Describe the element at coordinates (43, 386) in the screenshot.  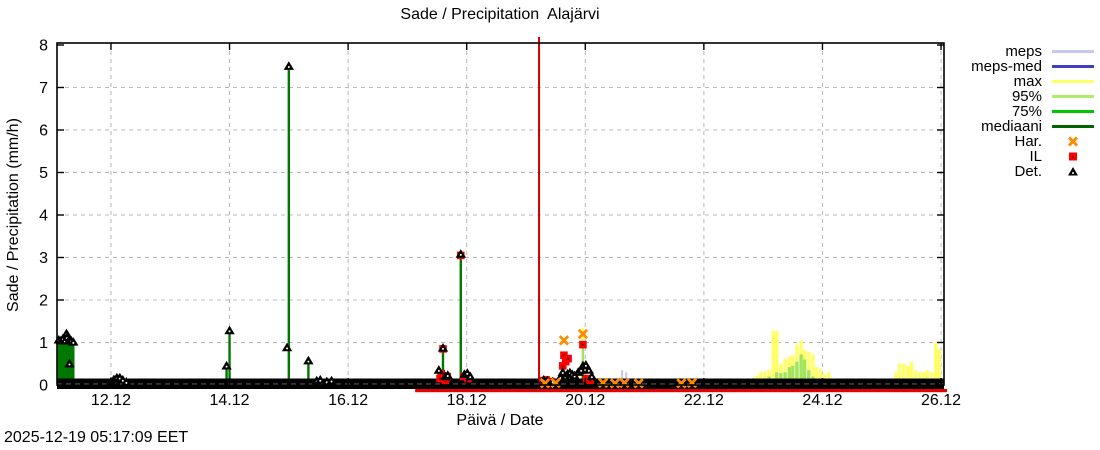
I see `y-tick-label: 0` at that location.